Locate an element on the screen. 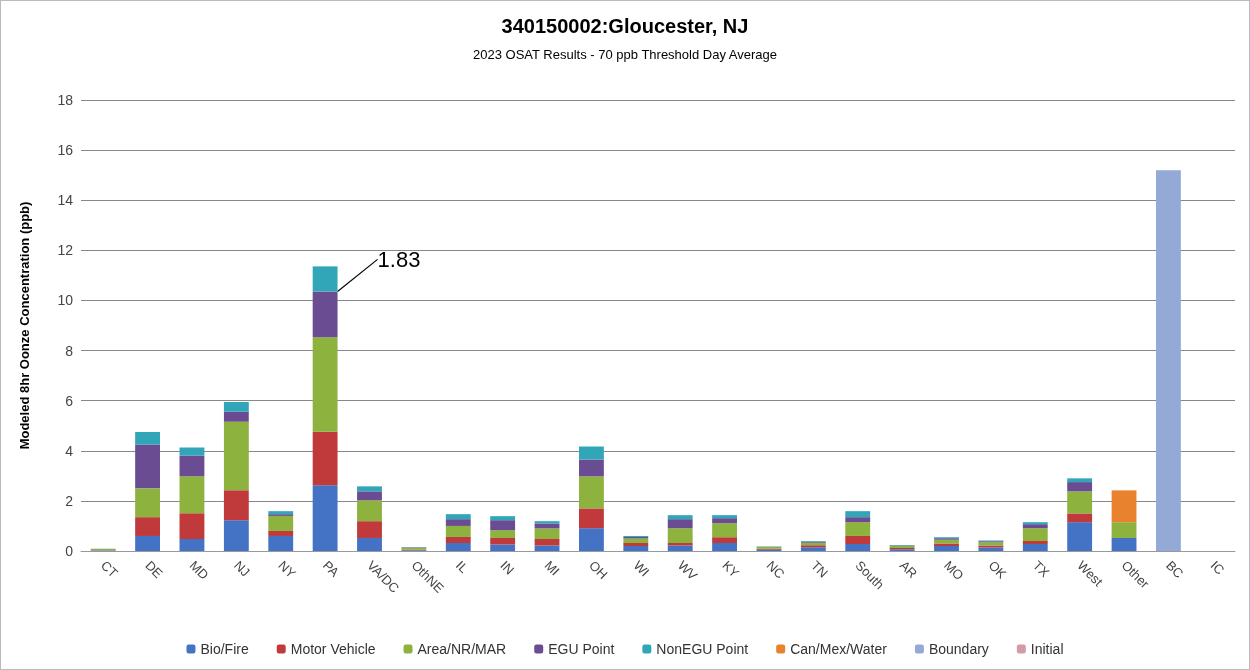 This screenshot has width=1250, height=670. x-tick-label: IN is located at coordinates (507, 567).